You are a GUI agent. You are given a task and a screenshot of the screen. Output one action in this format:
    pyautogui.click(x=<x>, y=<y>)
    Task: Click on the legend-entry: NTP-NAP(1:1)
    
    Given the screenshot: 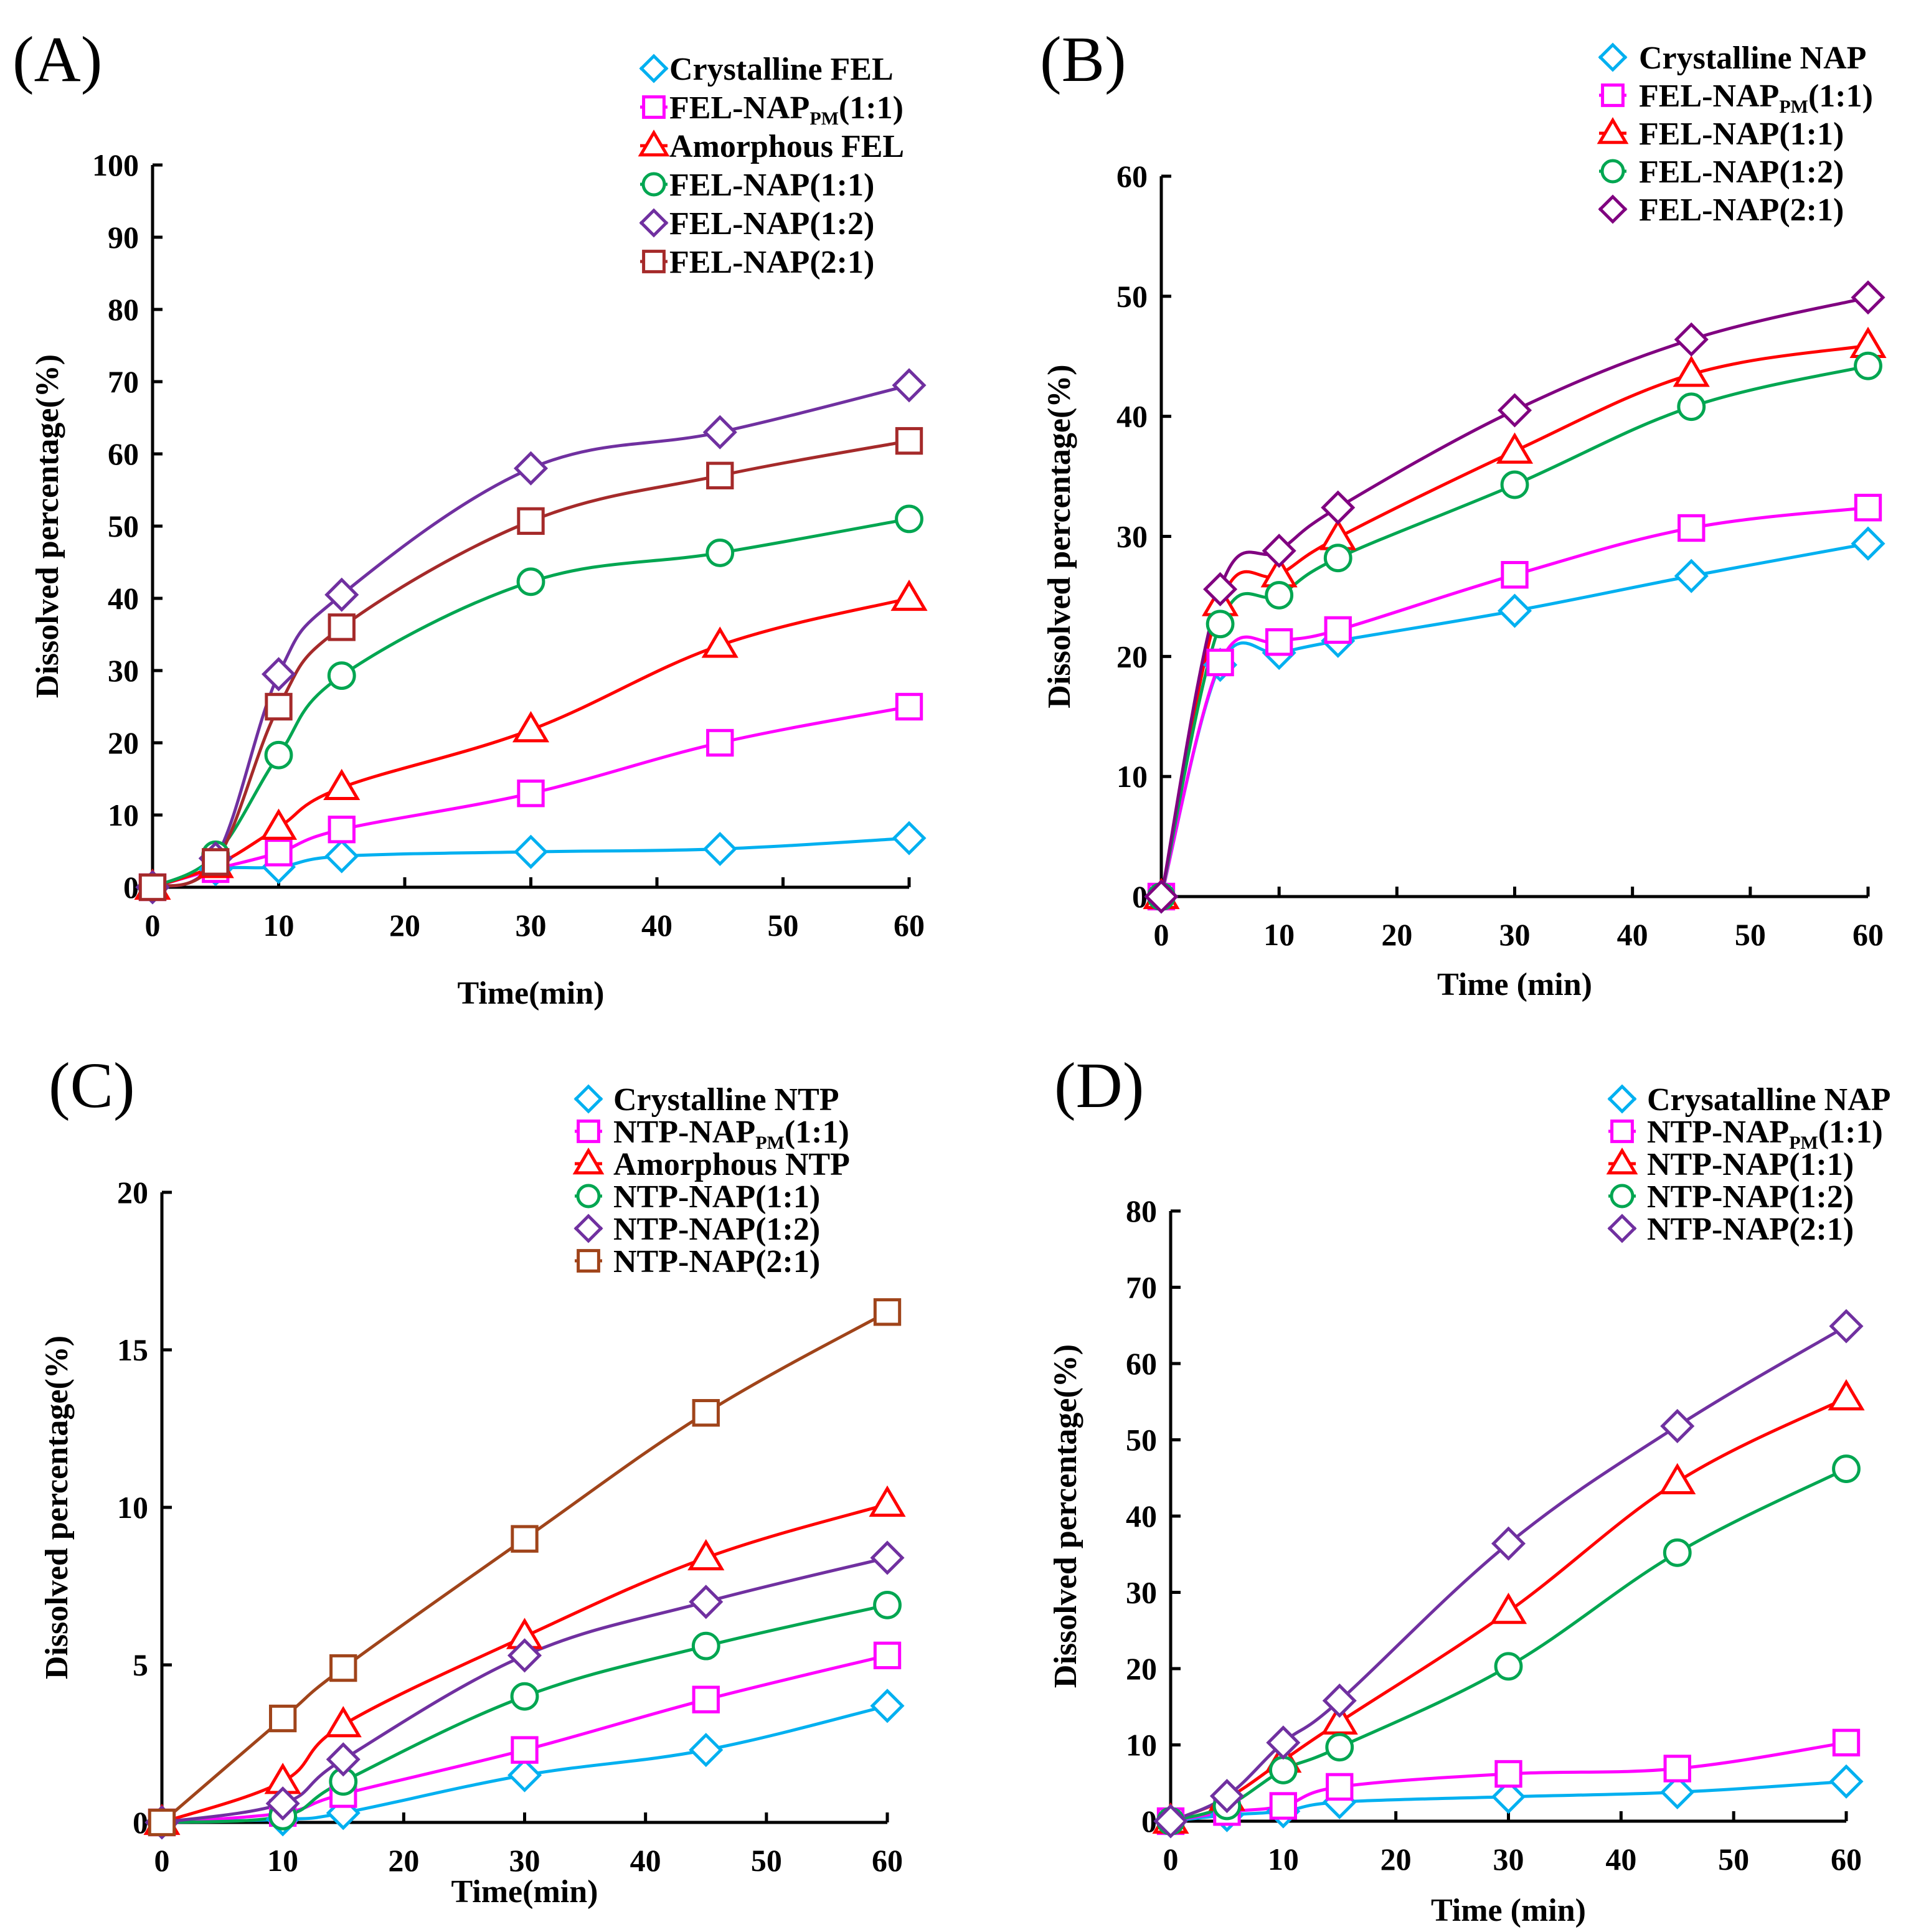 What is the action you would take?
    pyautogui.click(x=1730, y=1164)
    